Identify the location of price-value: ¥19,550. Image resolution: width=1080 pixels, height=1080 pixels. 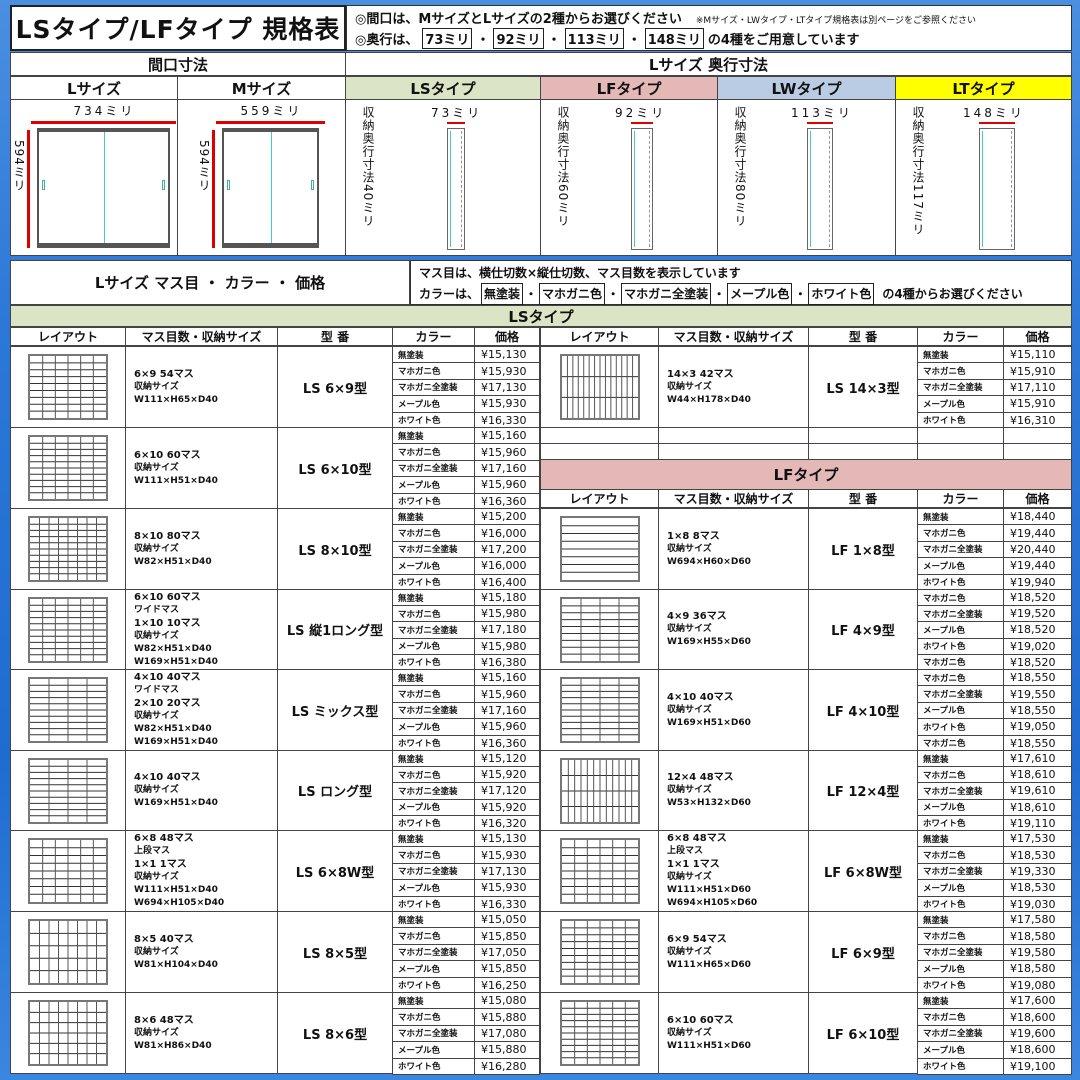
(1037, 694).